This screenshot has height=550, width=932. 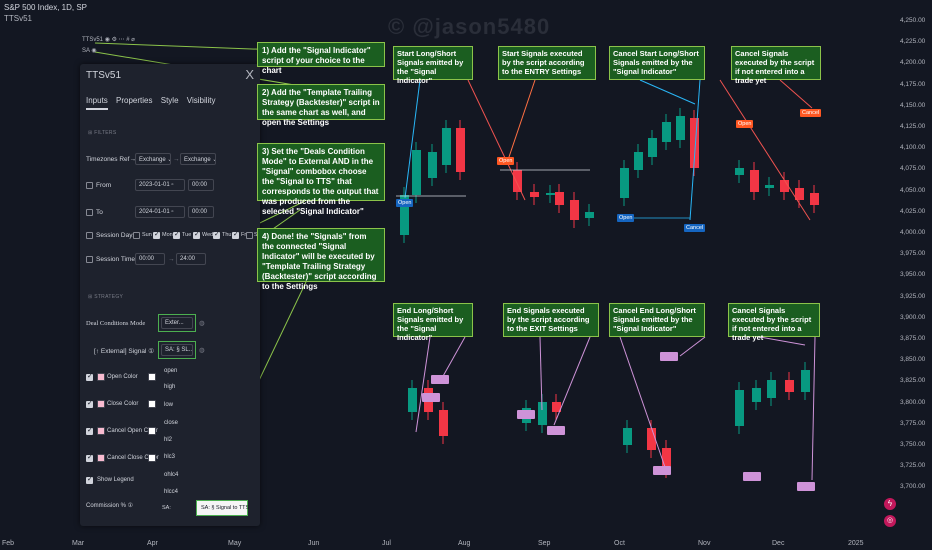 What do you see at coordinates (18, 18) in the screenshot?
I see `strategy-short-label: TTSv51` at bounding box center [18, 18].